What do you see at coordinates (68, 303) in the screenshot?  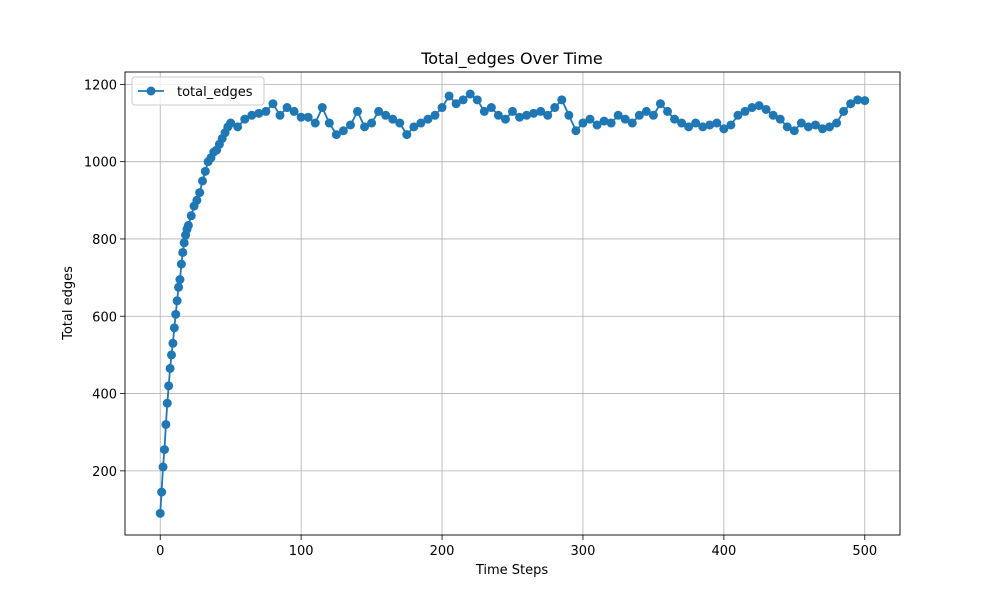 I see `y-axis-label: Total edges` at bounding box center [68, 303].